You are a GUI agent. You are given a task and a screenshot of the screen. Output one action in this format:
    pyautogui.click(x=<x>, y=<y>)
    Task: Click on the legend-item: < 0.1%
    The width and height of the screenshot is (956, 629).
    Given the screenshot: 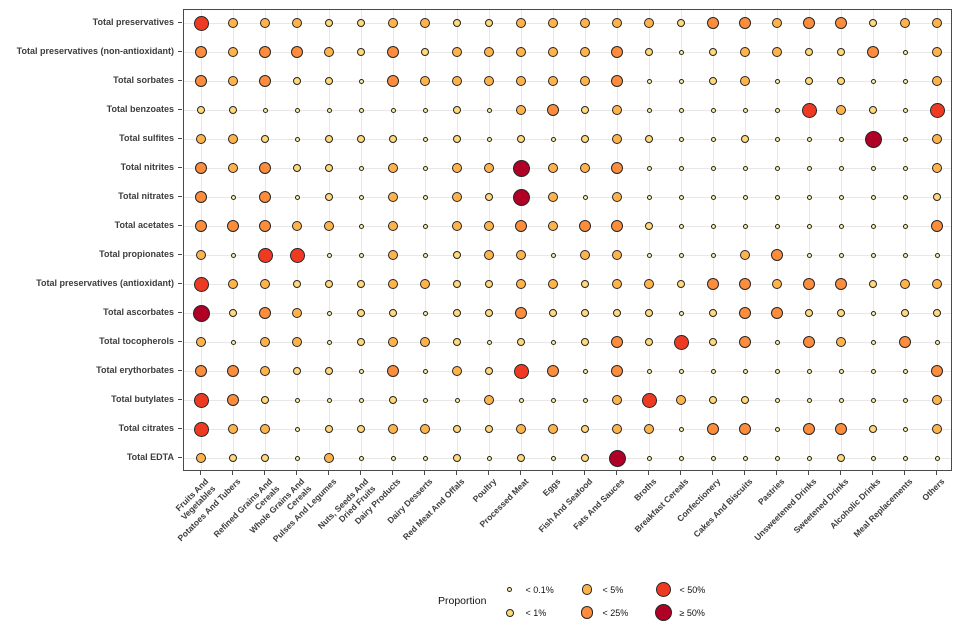 What is the action you would take?
    pyautogui.click(x=533, y=589)
    